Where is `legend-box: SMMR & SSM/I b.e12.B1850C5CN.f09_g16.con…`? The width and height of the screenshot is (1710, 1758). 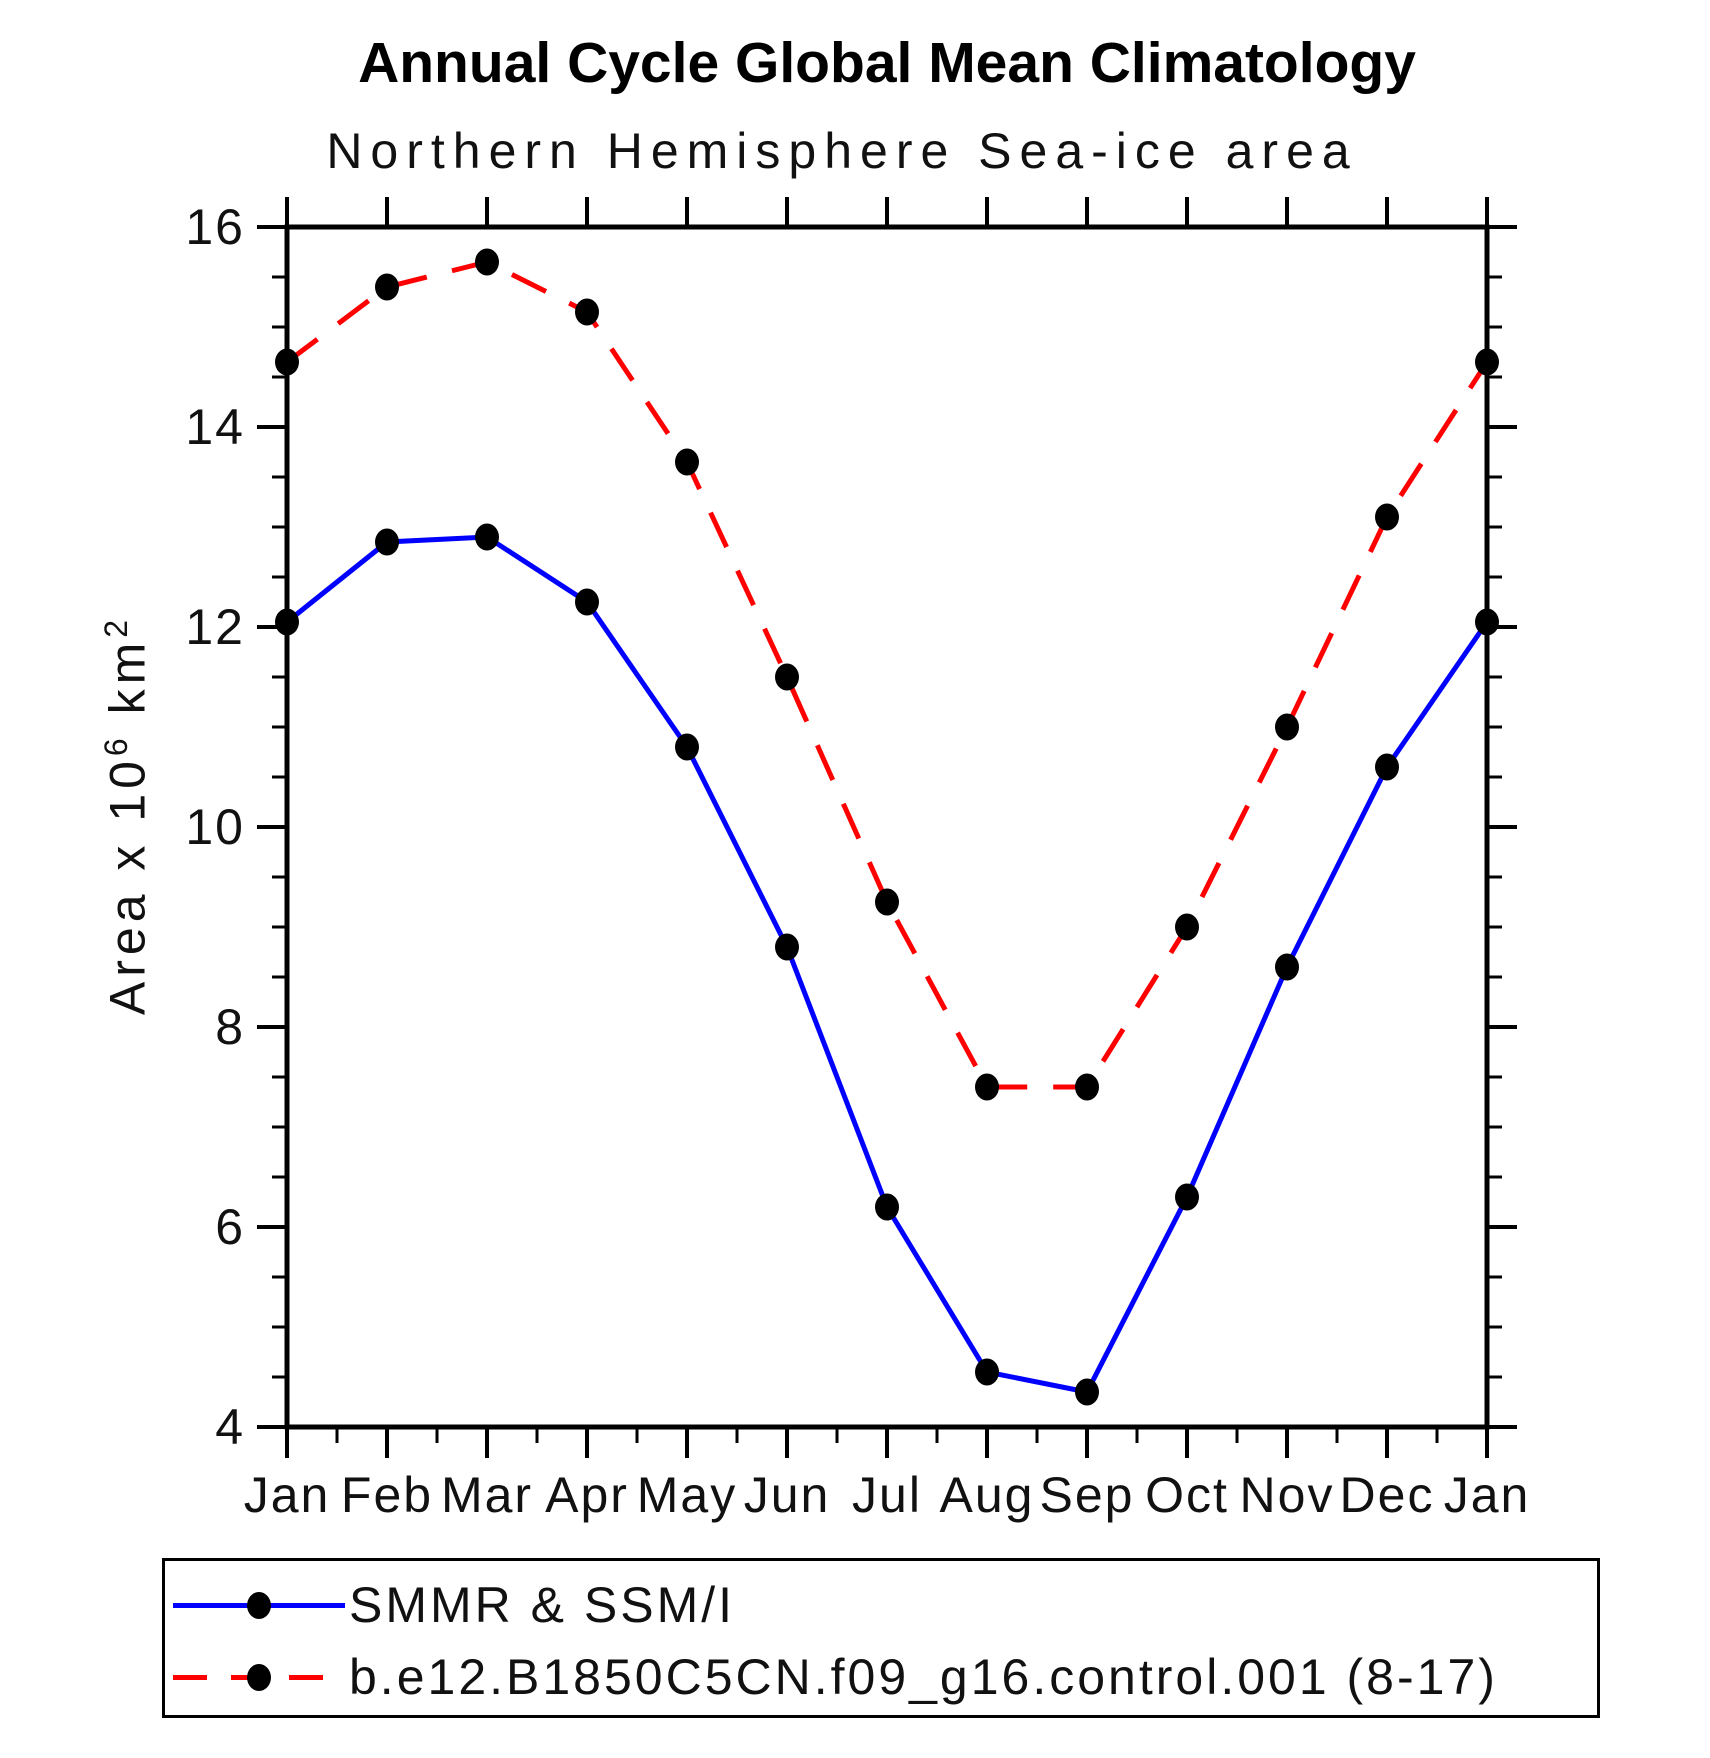
legend-box: SMMR & SSM/I b.e12.B1850C5CN.f09_g16.con… is located at coordinates (881, 1638).